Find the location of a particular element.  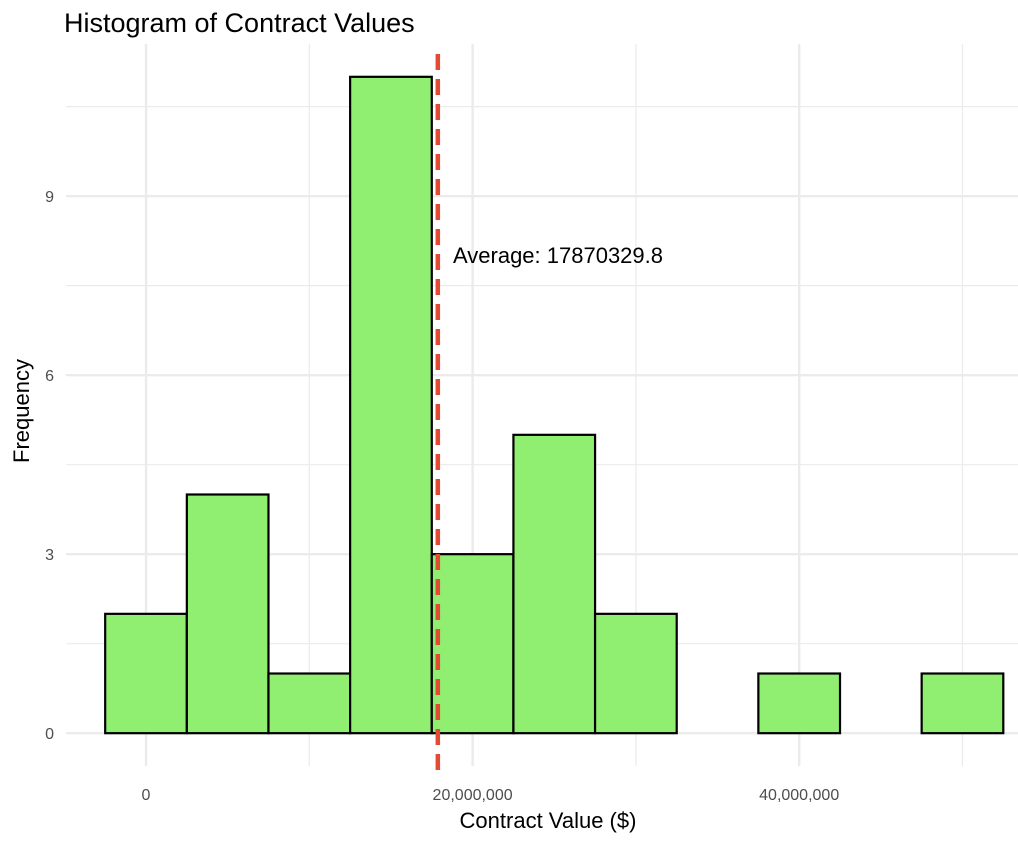

y-tick-label: 3 is located at coordinates (49, 555).